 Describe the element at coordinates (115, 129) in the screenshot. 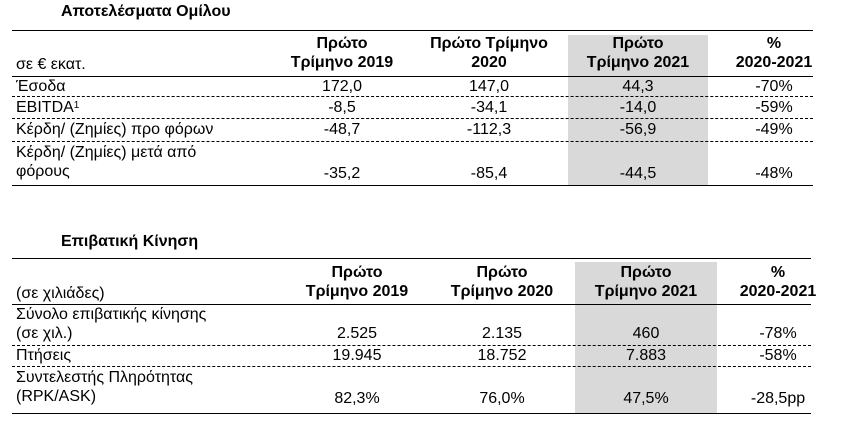

I see `row-label-ebt: Κέρδη/ (Ζημίες) προ φόρων` at that location.